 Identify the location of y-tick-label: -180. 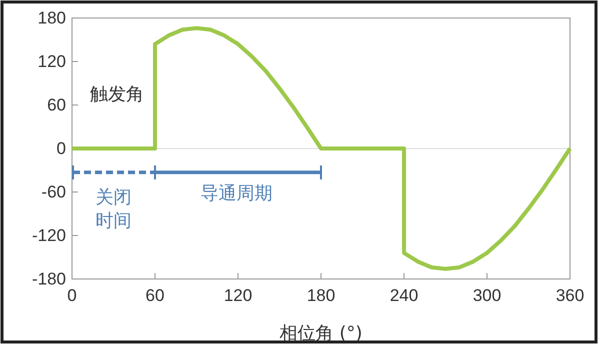
(49, 278).